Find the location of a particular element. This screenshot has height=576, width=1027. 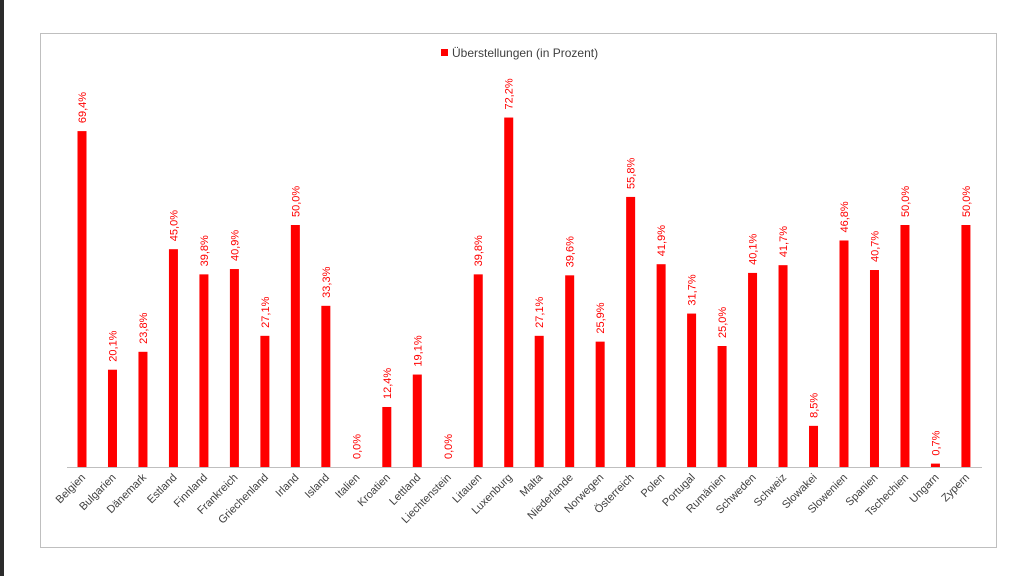

bar-Österreich is located at coordinates (631, 332).